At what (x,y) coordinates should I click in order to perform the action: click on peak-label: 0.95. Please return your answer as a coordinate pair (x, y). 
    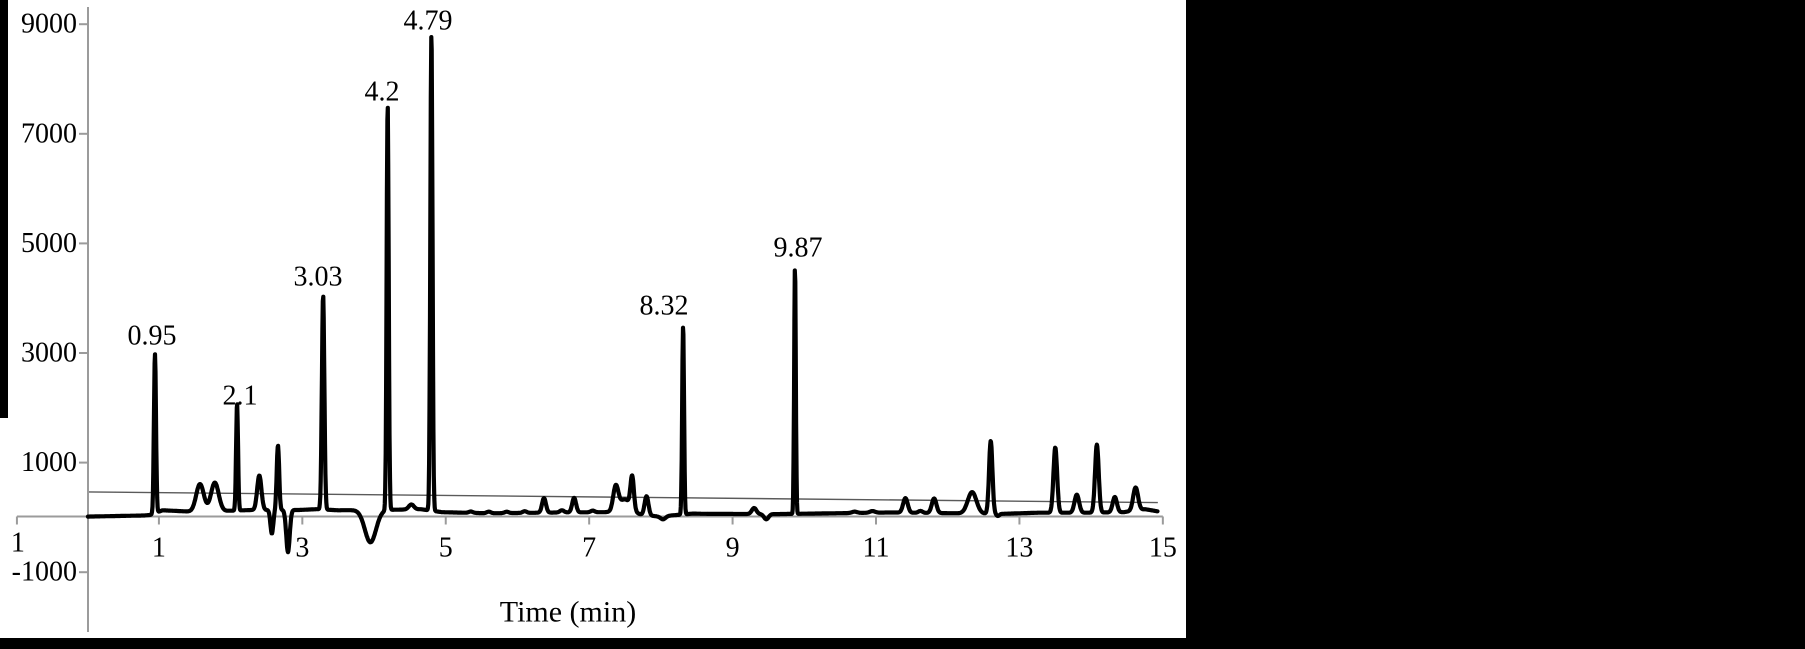
    Looking at the image, I should click on (152, 336).